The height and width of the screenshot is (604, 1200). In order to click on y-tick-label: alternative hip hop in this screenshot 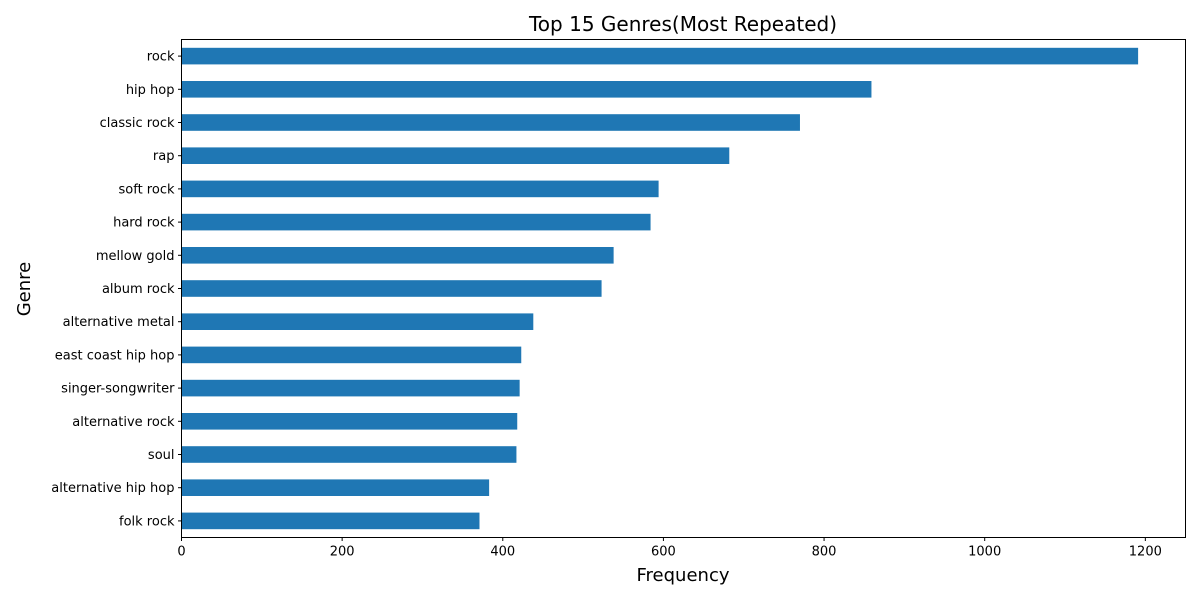, I will do `click(112, 488)`.